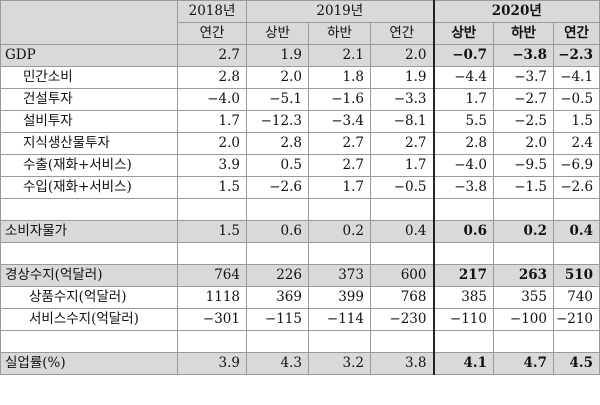 This screenshot has height=405, width=600. I want to click on table-cell: −4.4, so click(463, 77).